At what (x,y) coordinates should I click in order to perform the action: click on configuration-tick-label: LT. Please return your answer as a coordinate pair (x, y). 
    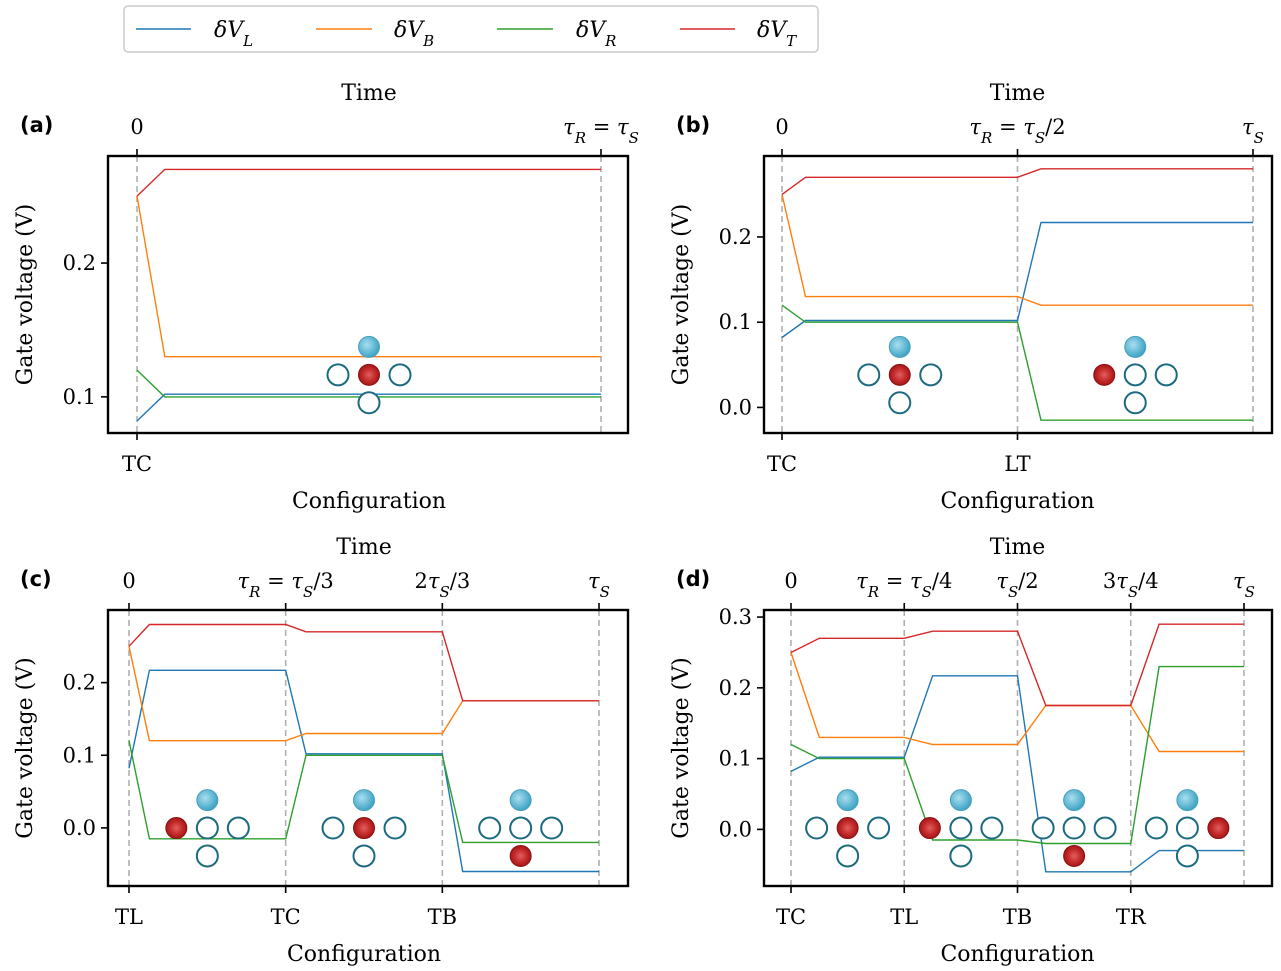
    Looking at the image, I should click on (1017, 464).